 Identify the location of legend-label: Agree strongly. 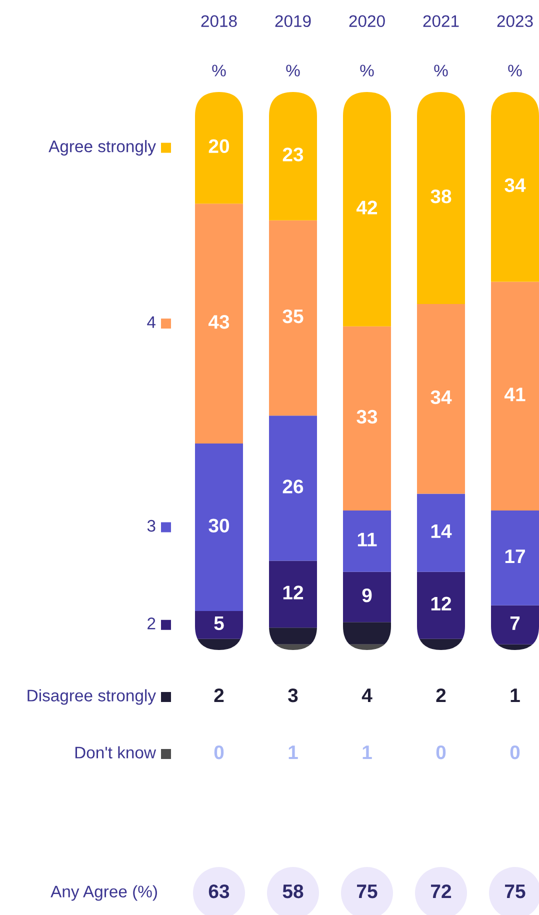
(102, 148).